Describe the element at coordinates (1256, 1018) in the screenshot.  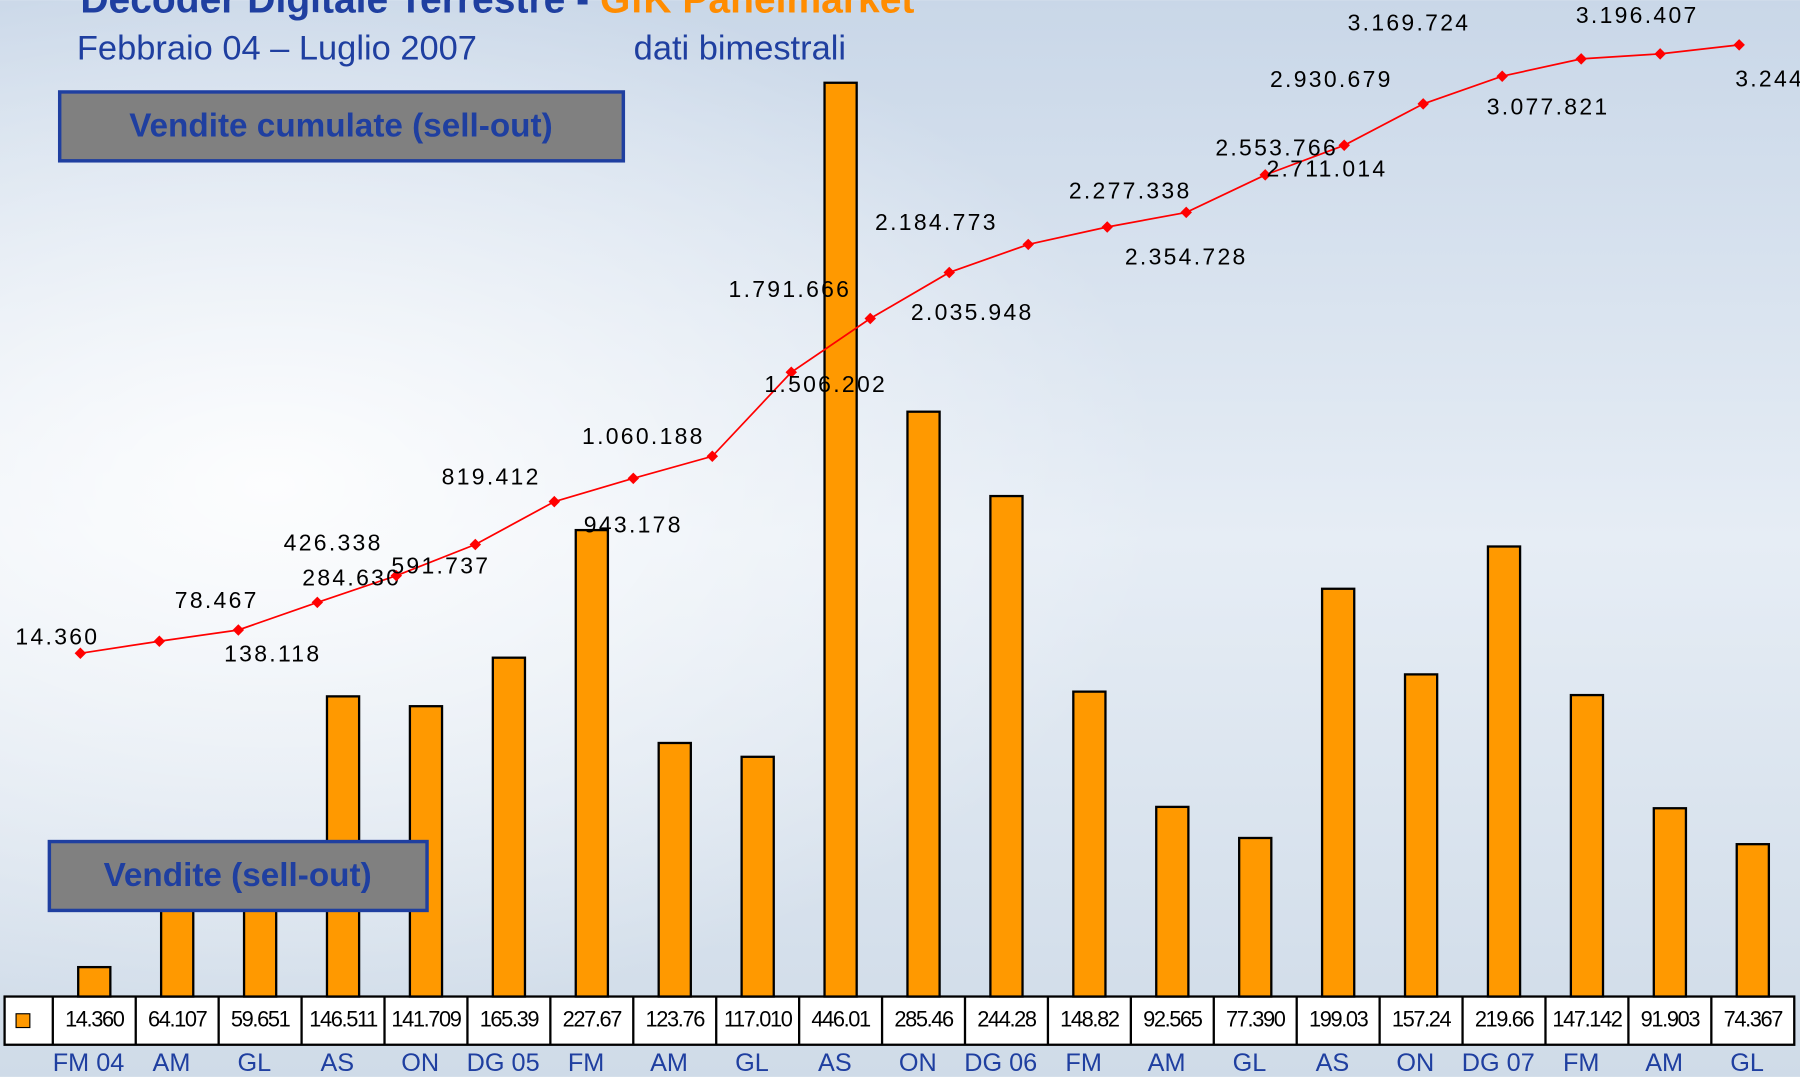
I see `table-value: 77.390` at that location.